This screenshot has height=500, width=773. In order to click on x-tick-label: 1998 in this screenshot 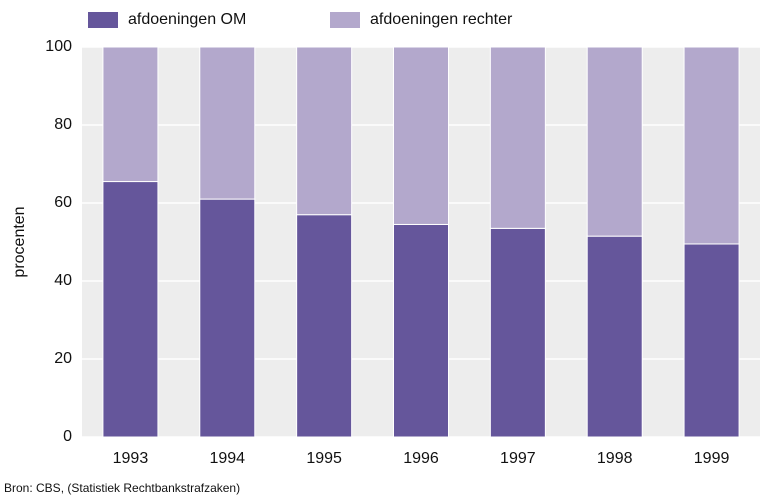, I will do `click(615, 458)`.